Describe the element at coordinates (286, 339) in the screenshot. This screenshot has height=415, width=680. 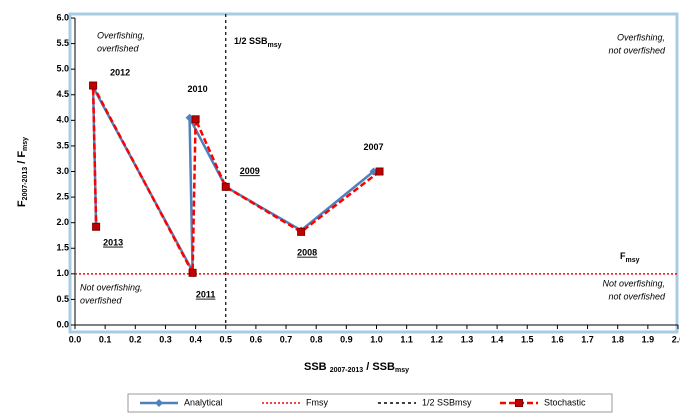
I see `x-tick-label: 0.7` at that location.